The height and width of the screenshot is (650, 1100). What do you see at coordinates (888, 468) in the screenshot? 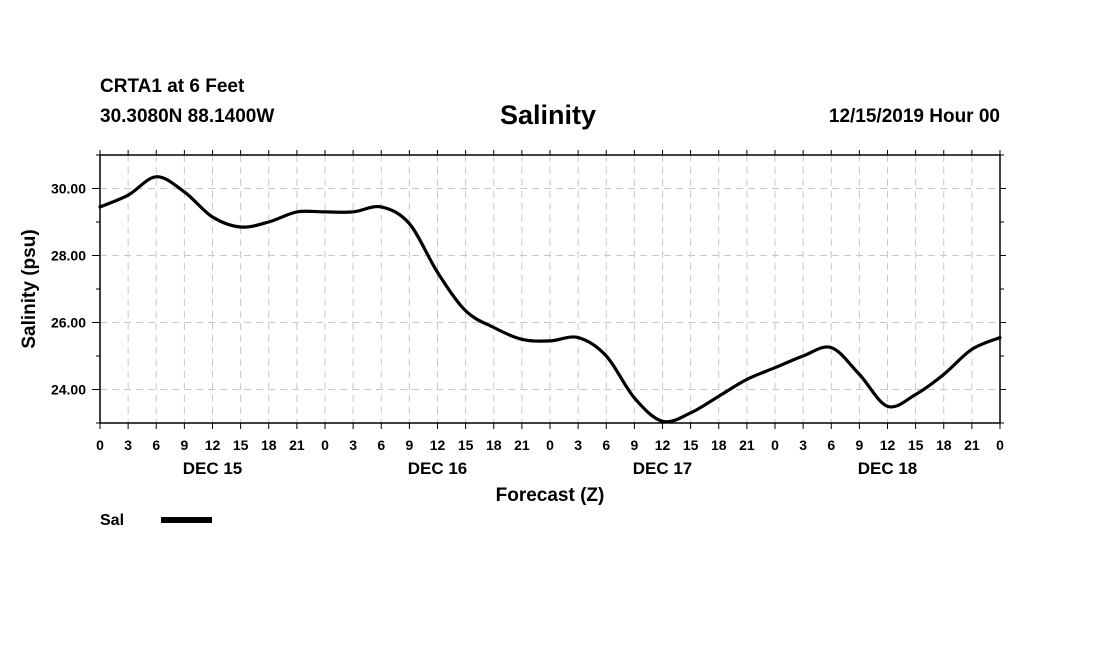
I see `day-label: DEC 18` at bounding box center [888, 468].